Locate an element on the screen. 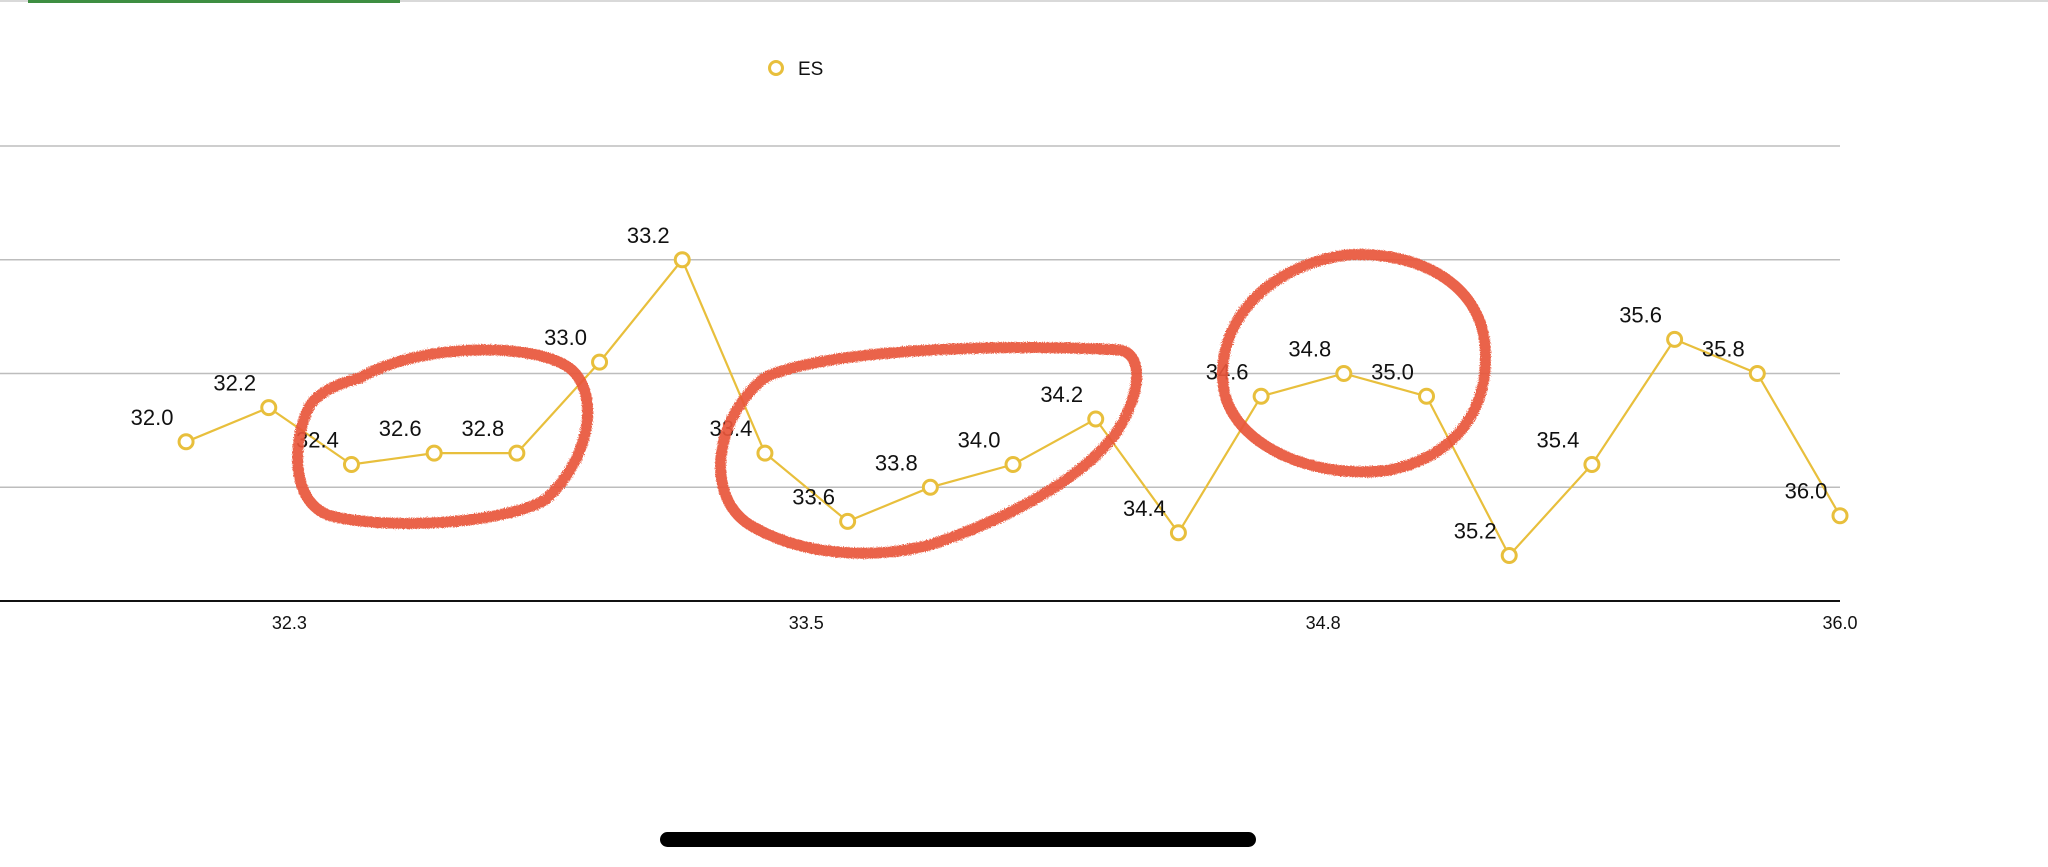 This screenshot has height=867, width=2048. x-tick-label: 34.8 is located at coordinates (1323, 623).